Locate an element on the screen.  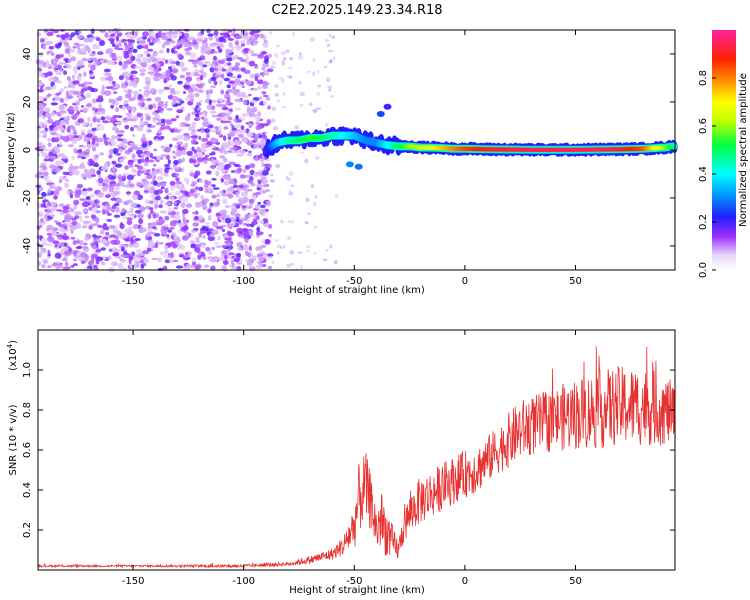
spectrogram-y-label: Frequency (Hz) is located at coordinates (11, 150).